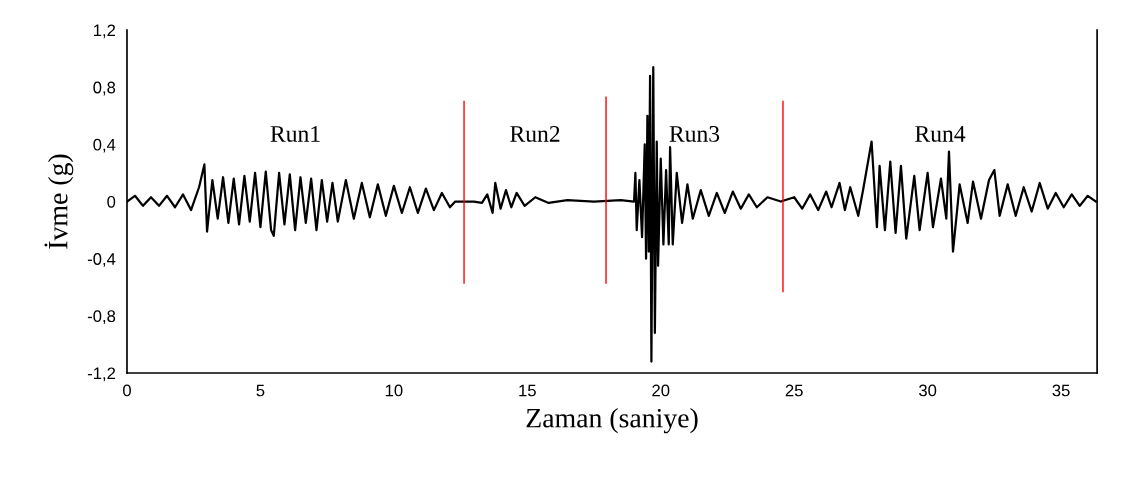  What do you see at coordinates (535, 134) in the screenshot?
I see `annotation: Run2` at bounding box center [535, 134].